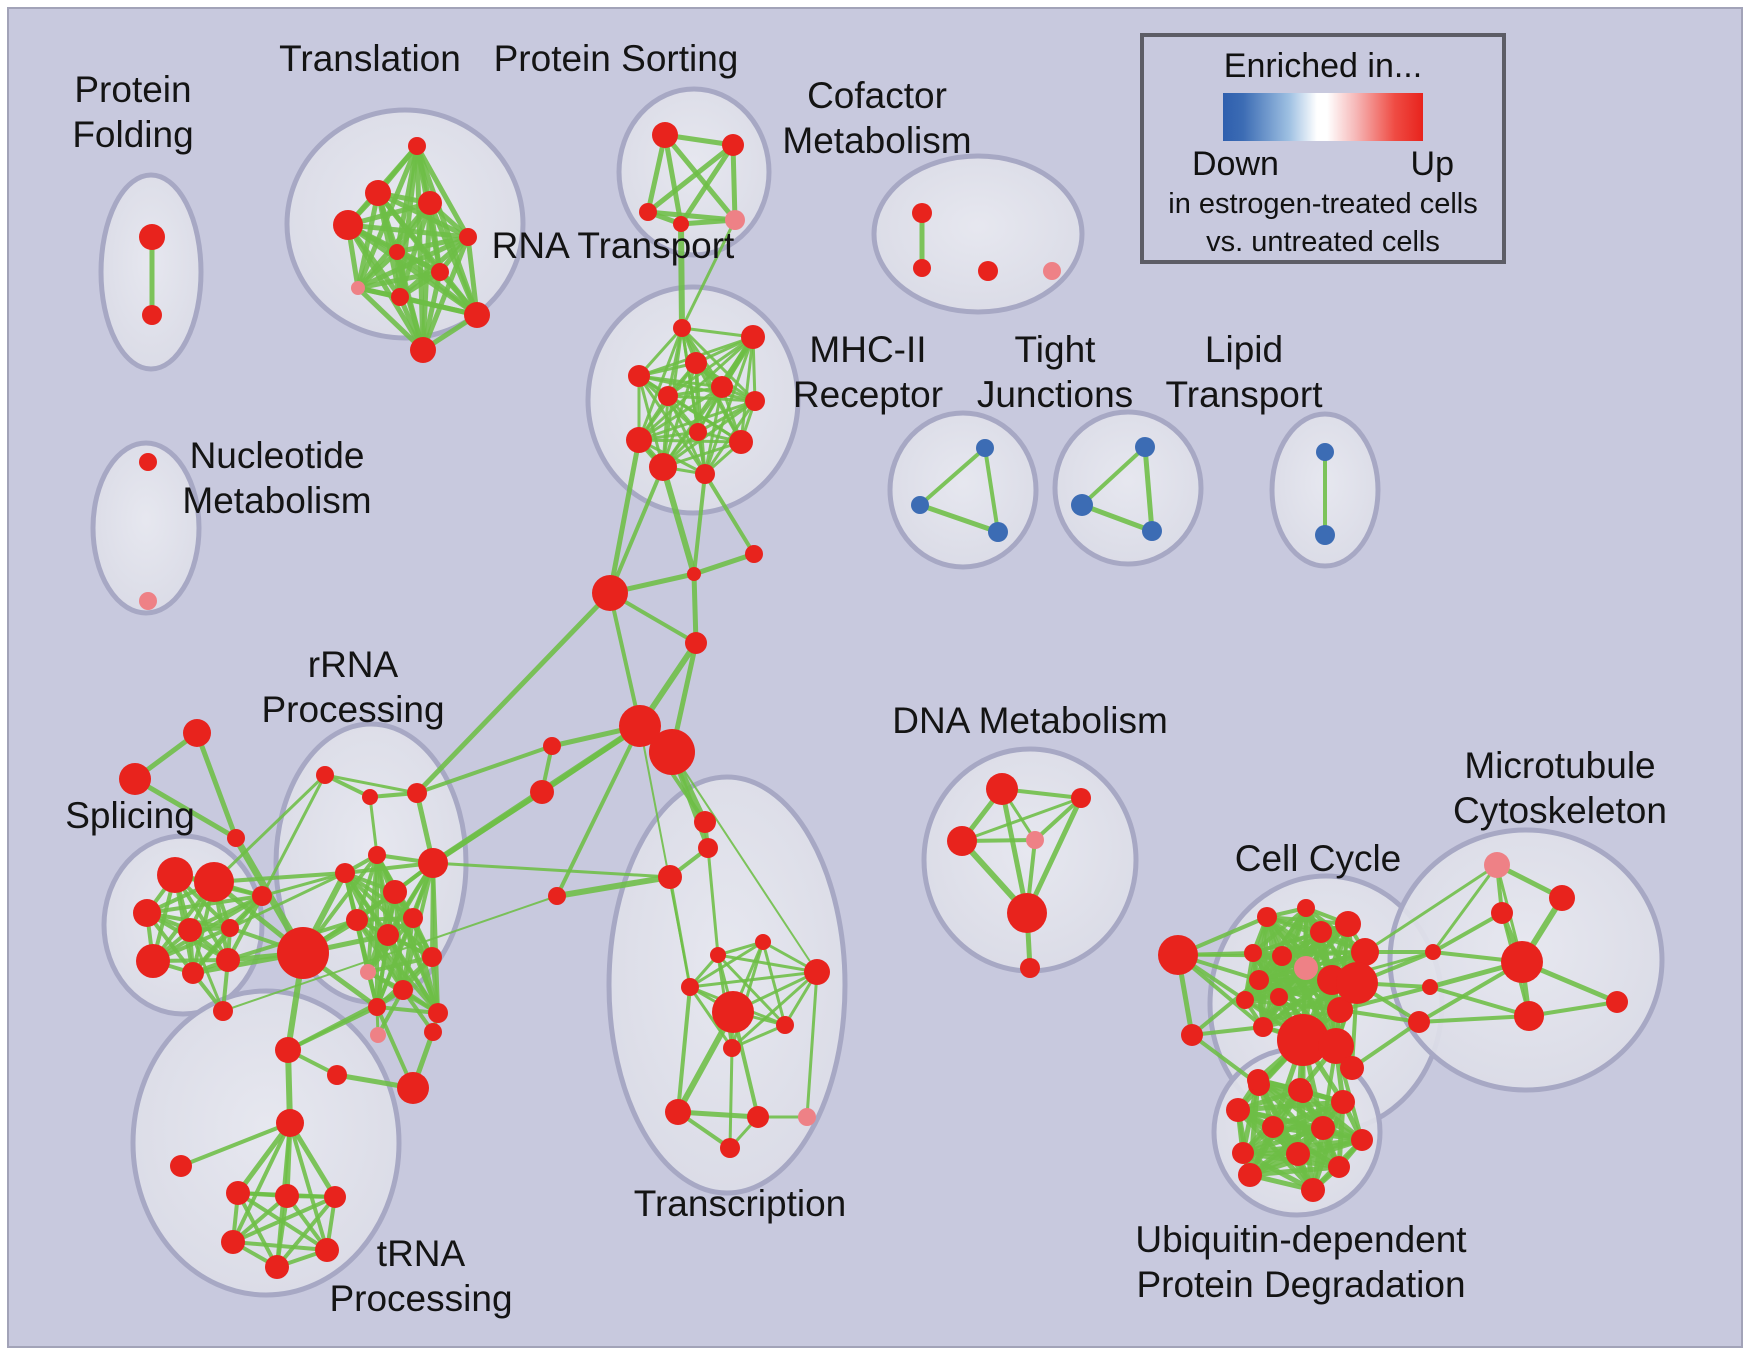 Image resolution: width=1750 pixels, height=1360 pixels. I want to click on cluster-label-line: Microtubule, so click(1559, 765).